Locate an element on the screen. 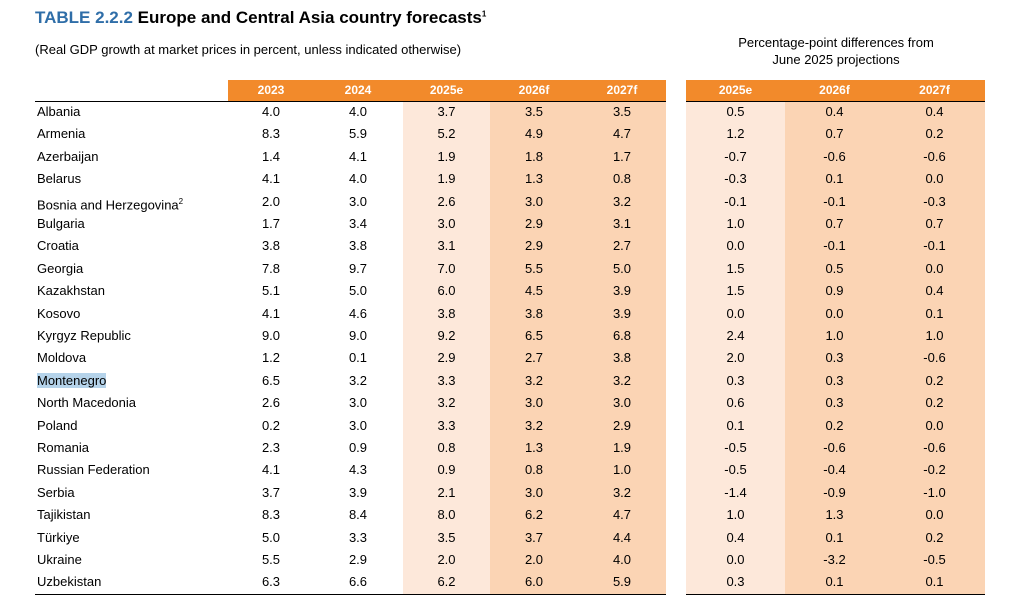  table-cell: 3.9 is located at coordinates (622, 313).